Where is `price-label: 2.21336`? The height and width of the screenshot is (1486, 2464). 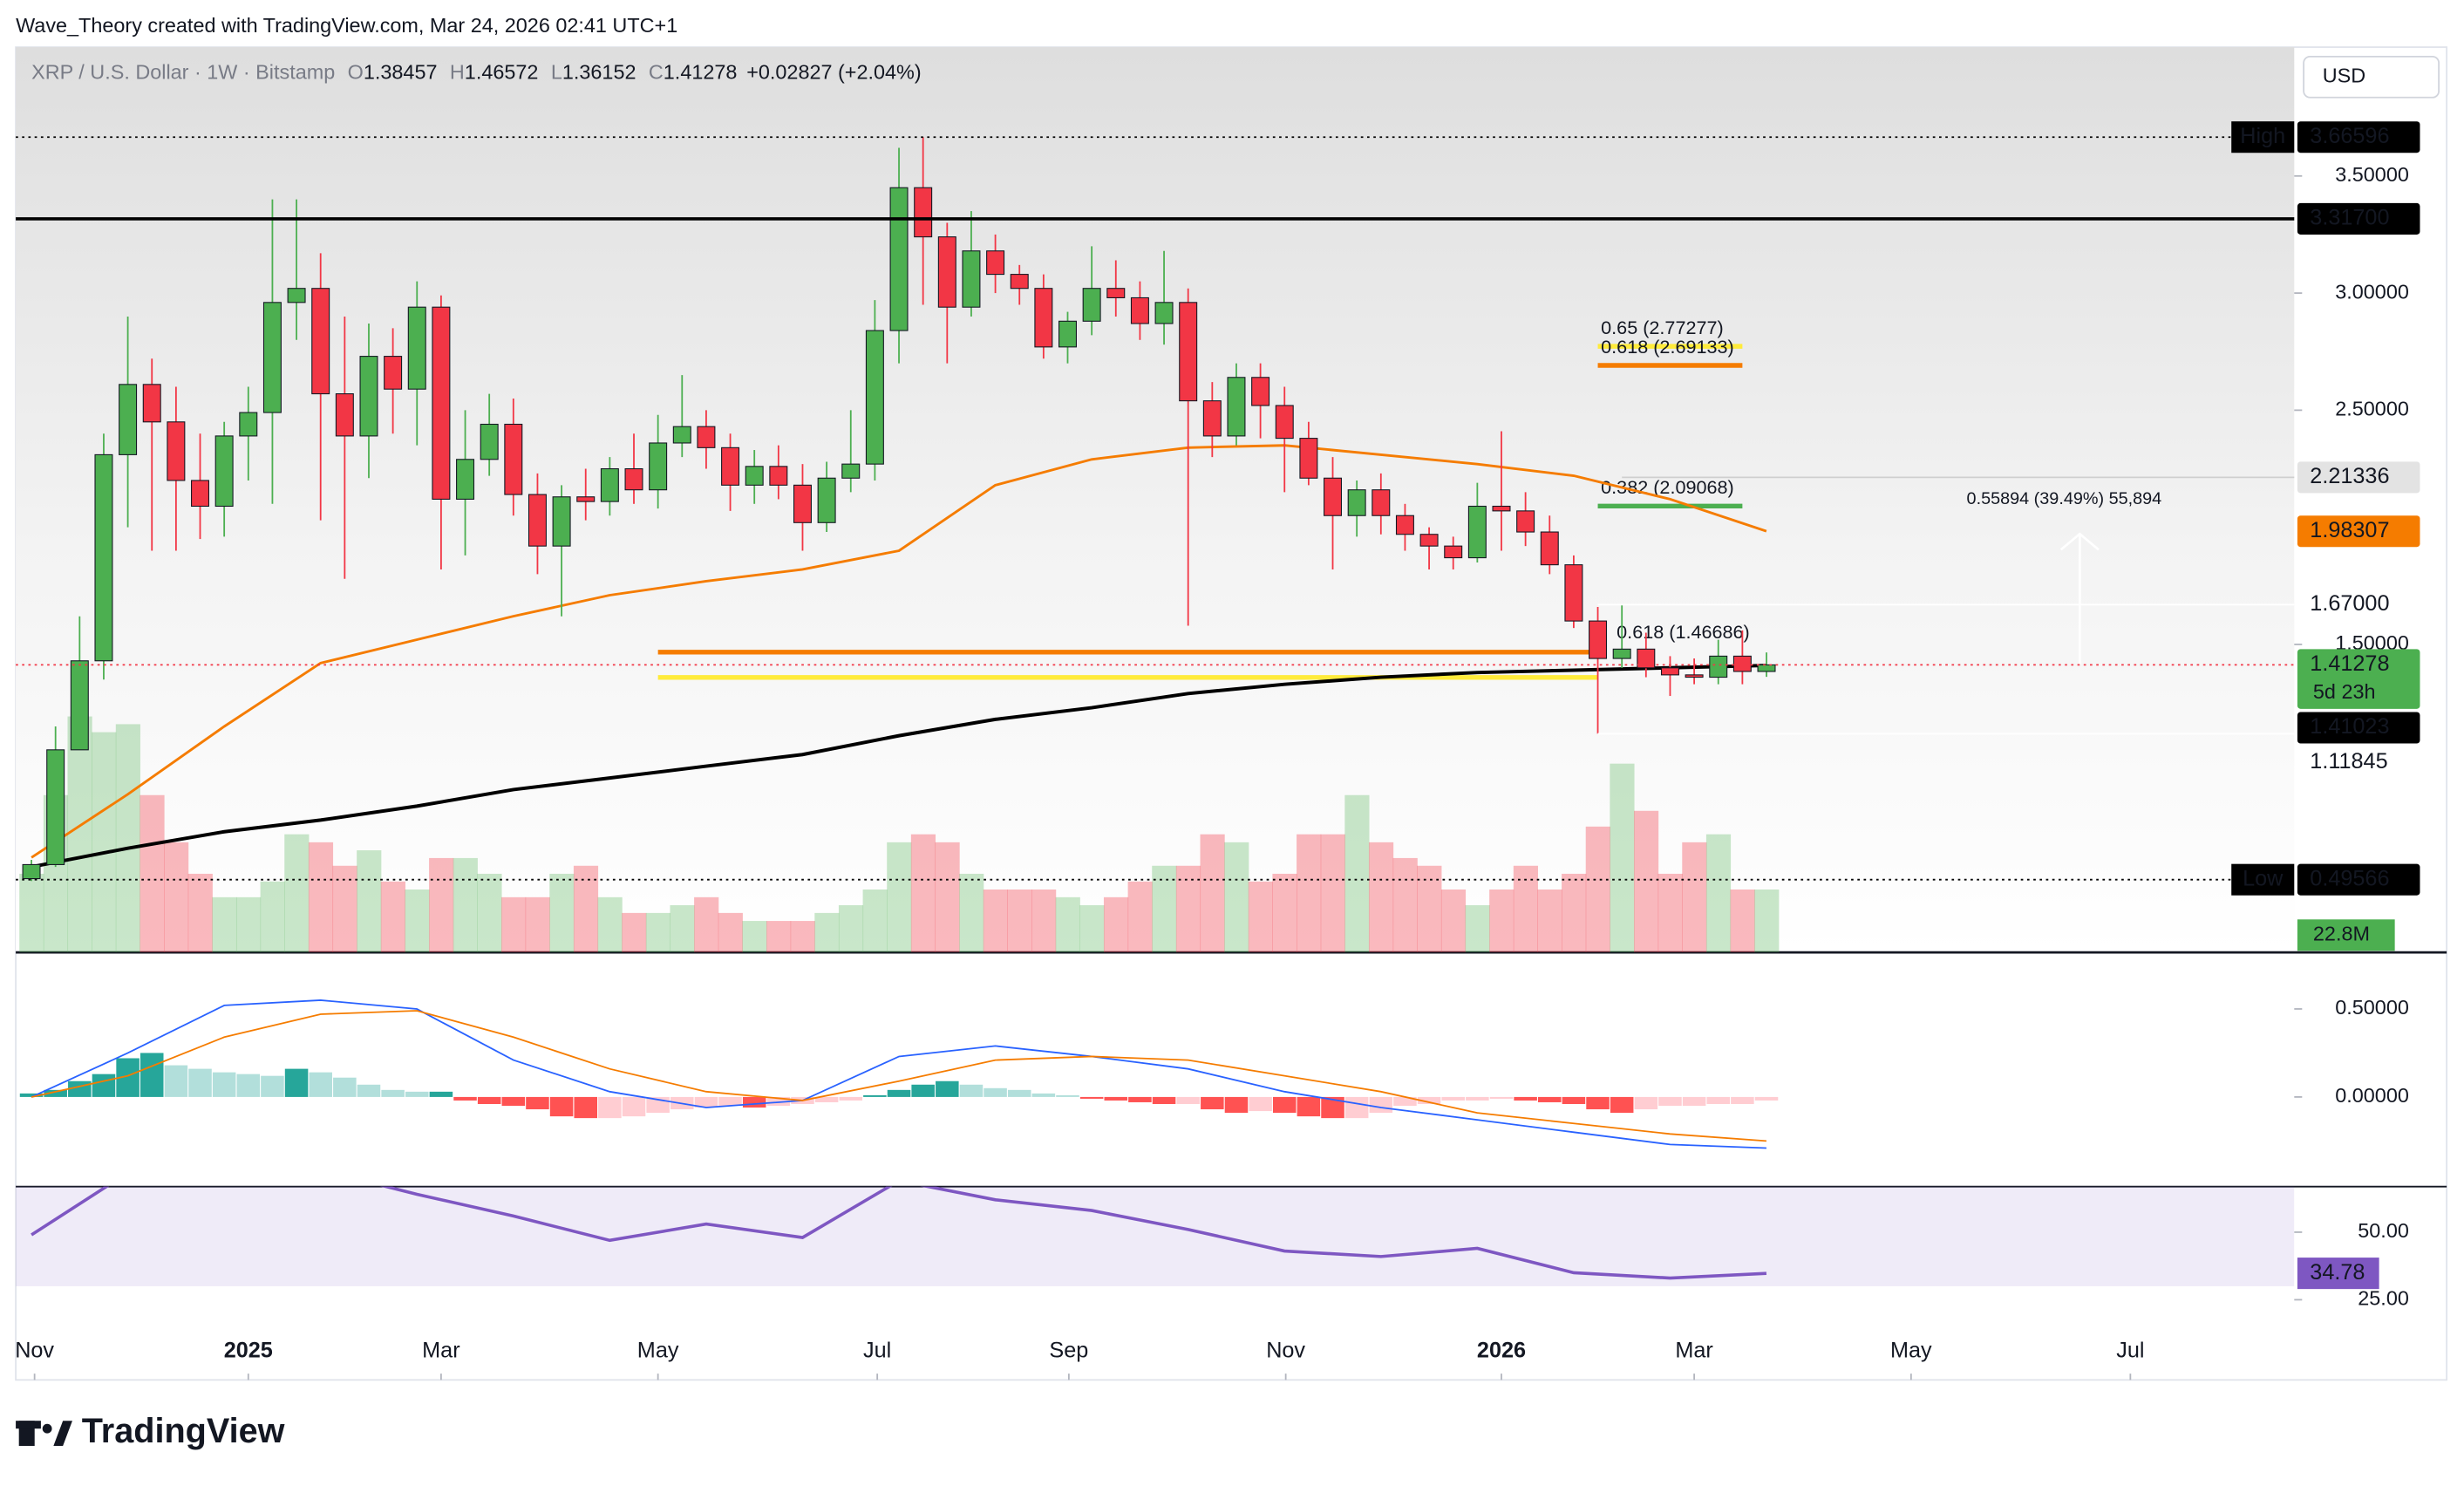 price-label: 2.21336 is located at coordinates (2349, 476).